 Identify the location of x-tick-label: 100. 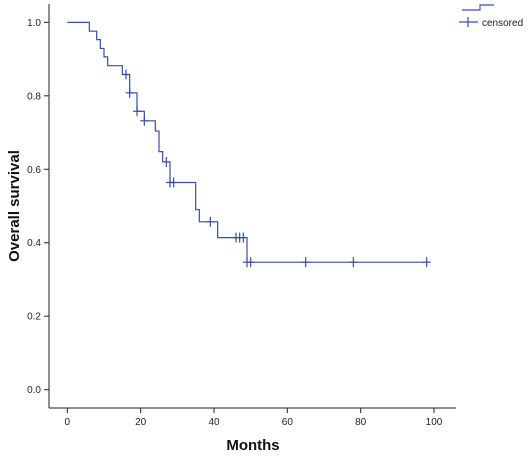
(434, 422).